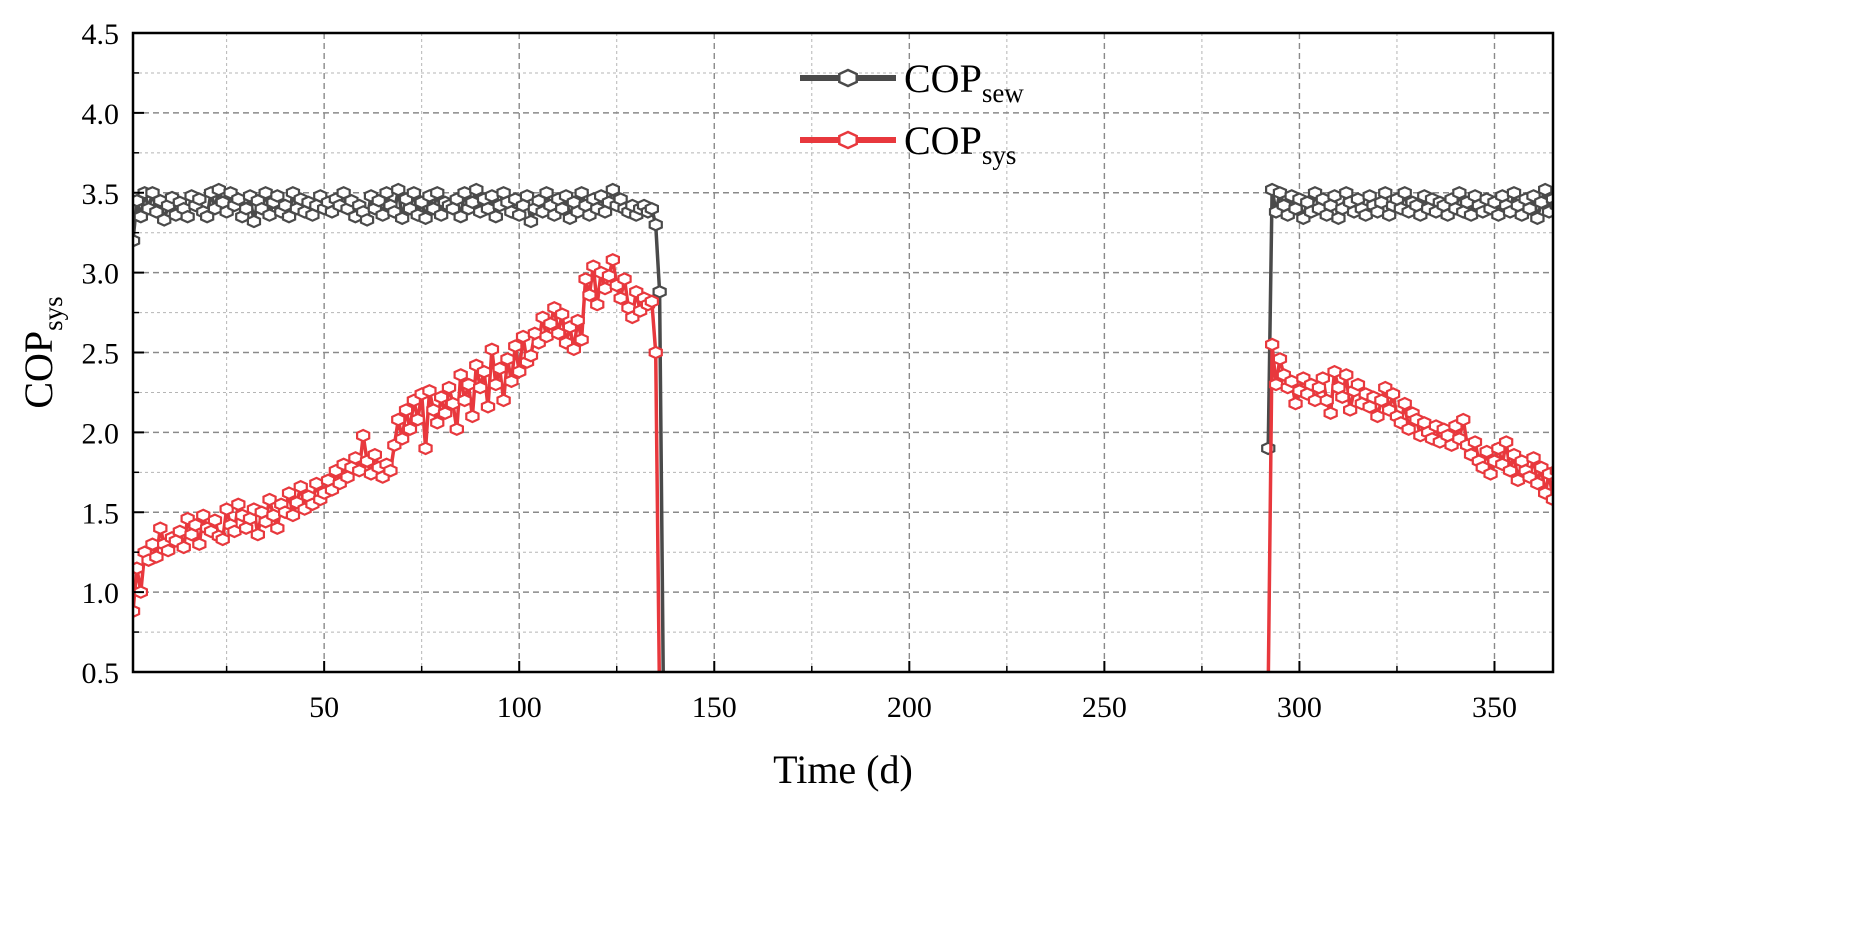 The image size is (1861, 950). Describe the element at coordinates (101, 433) in the screenshot. I see `y-tick-label: 2.0` at that location.